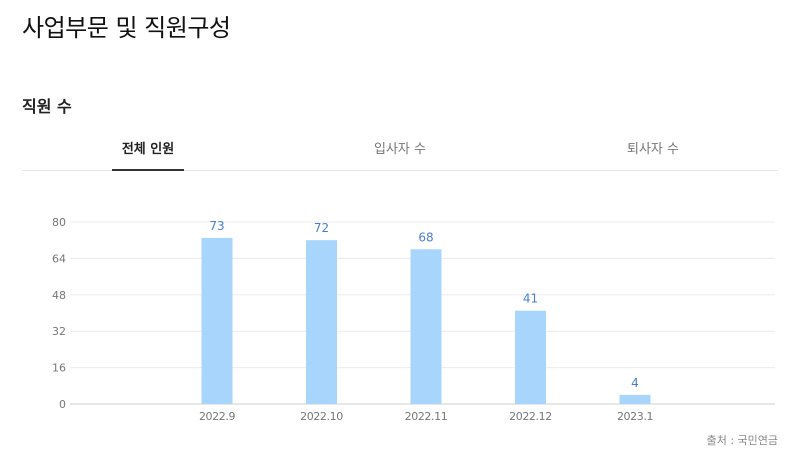  Describe the element at coordinates (635, 416) in the screenshot. I see `x-tick-label: 2023.1` at that location.